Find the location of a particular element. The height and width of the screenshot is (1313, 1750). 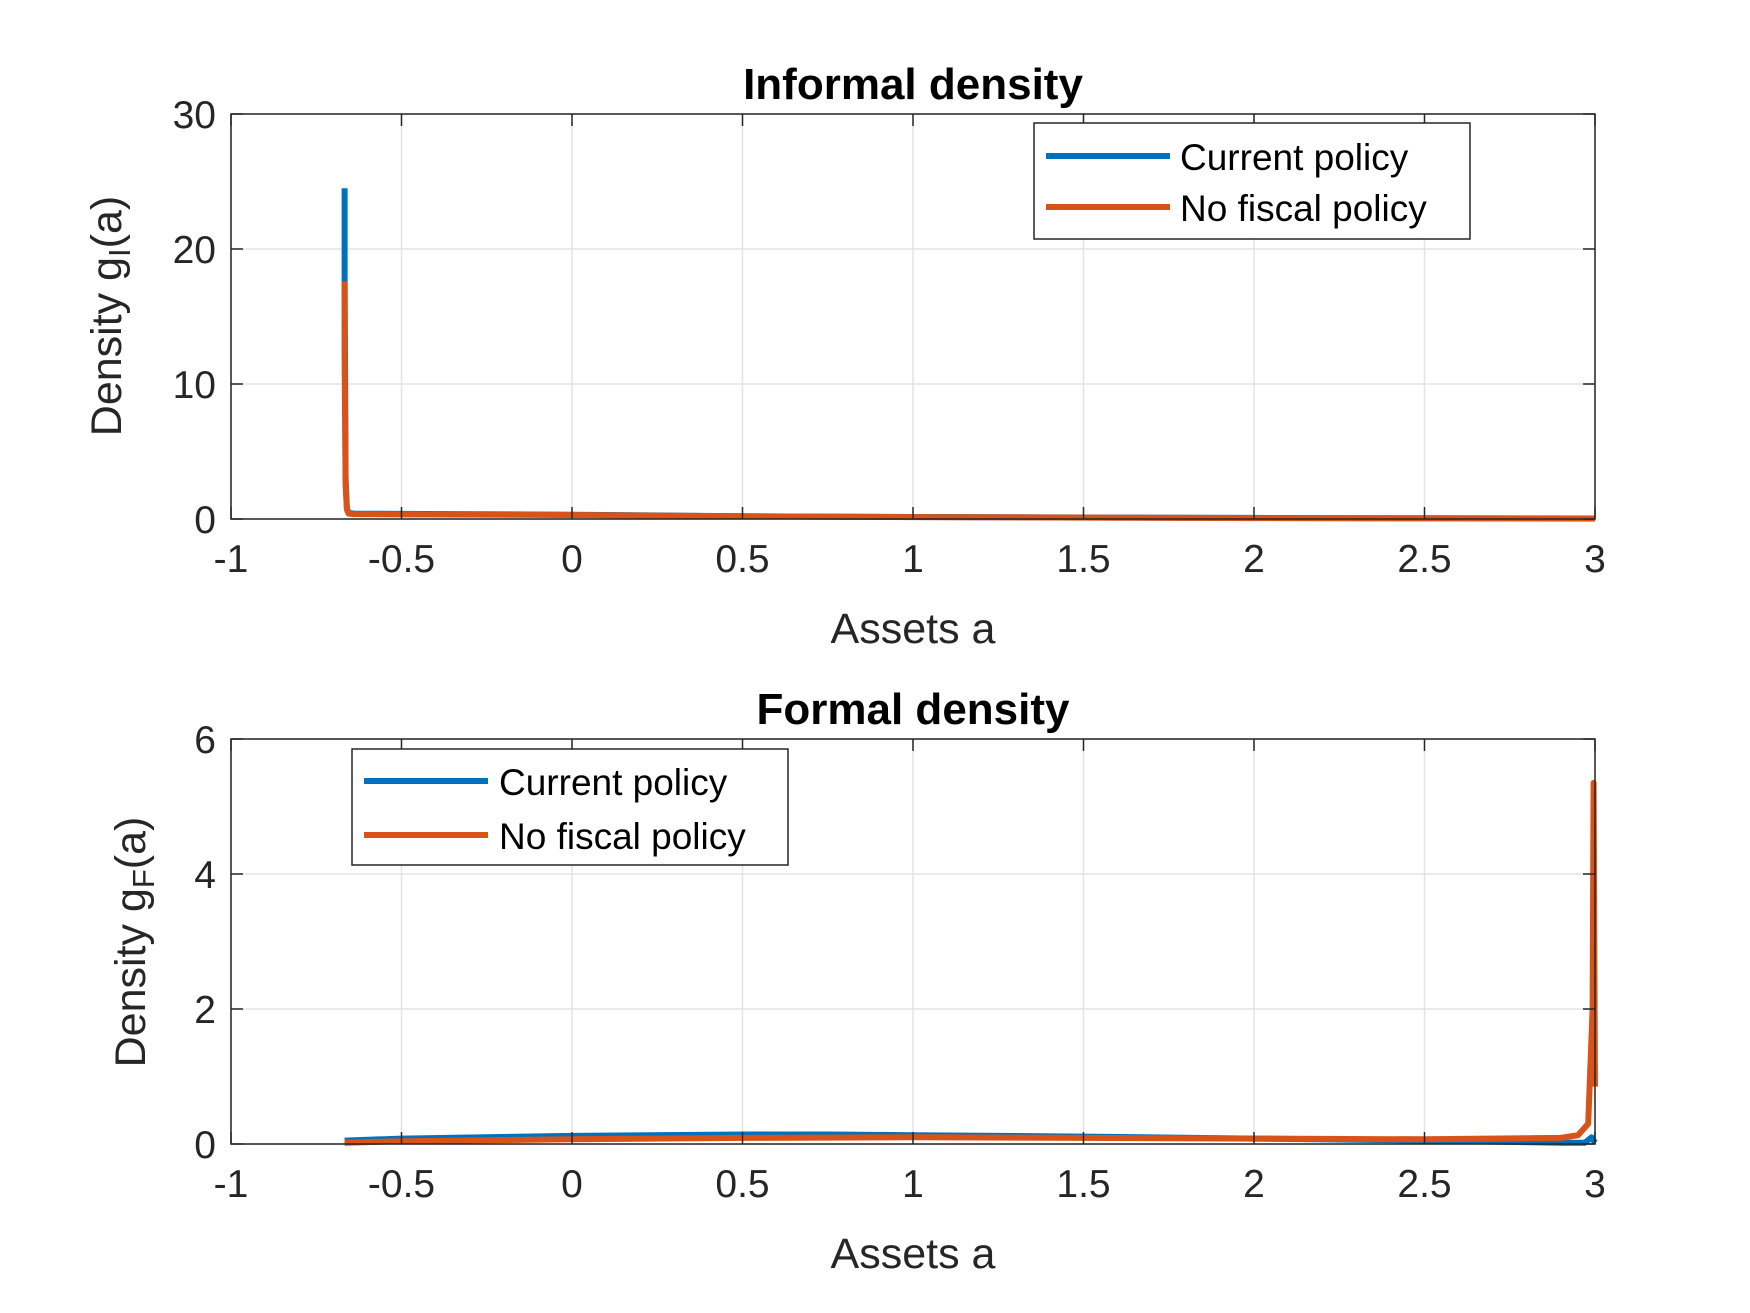

y-tick-label: 4 is located at coordinates (205, 875).